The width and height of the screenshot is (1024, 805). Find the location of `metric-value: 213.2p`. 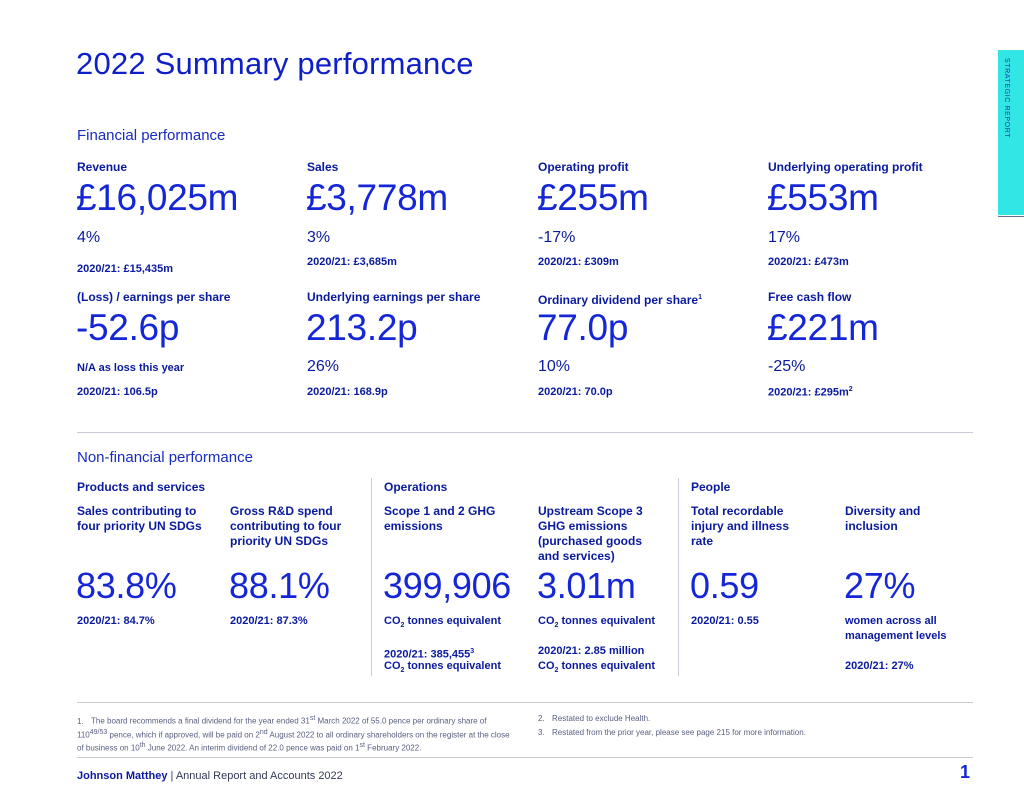

metric-value: 213.2p is located at coordinates (362, 327).